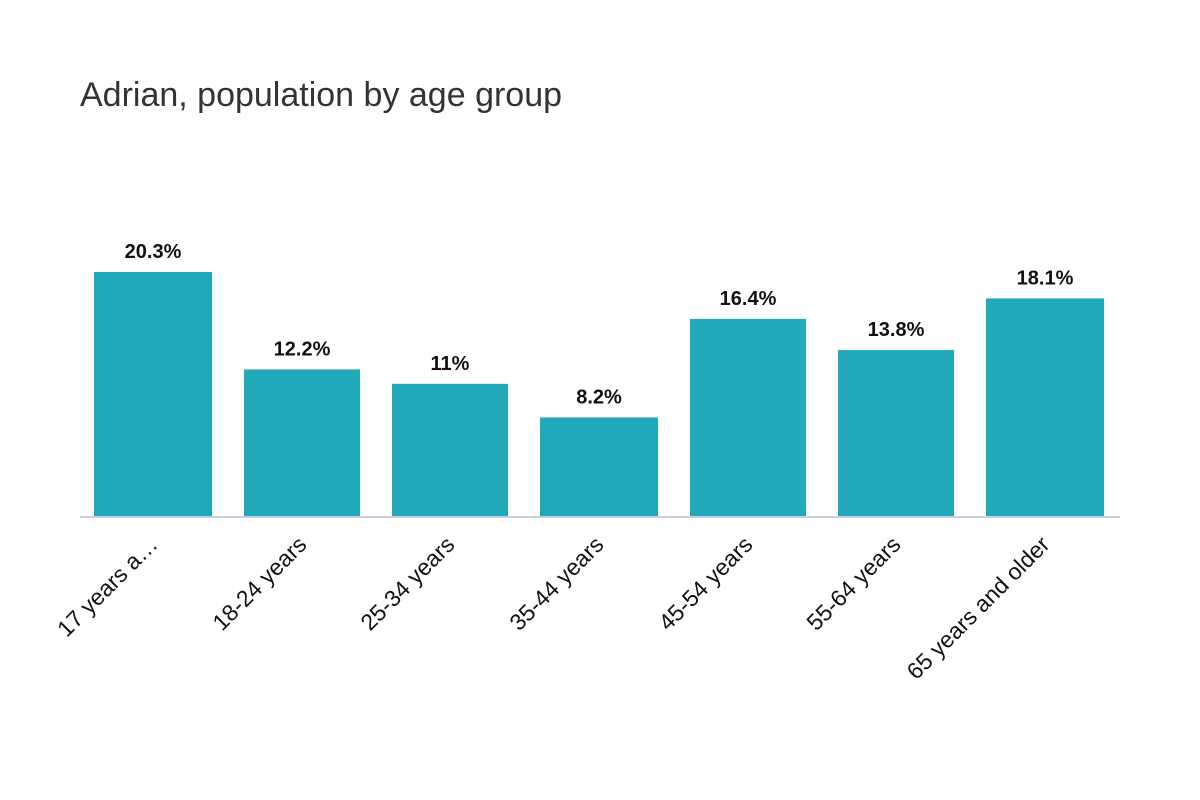  Describe the element at coordinates (407, 583) in the screenshot. I see `x-tick-label: 25-34 years` at that location.